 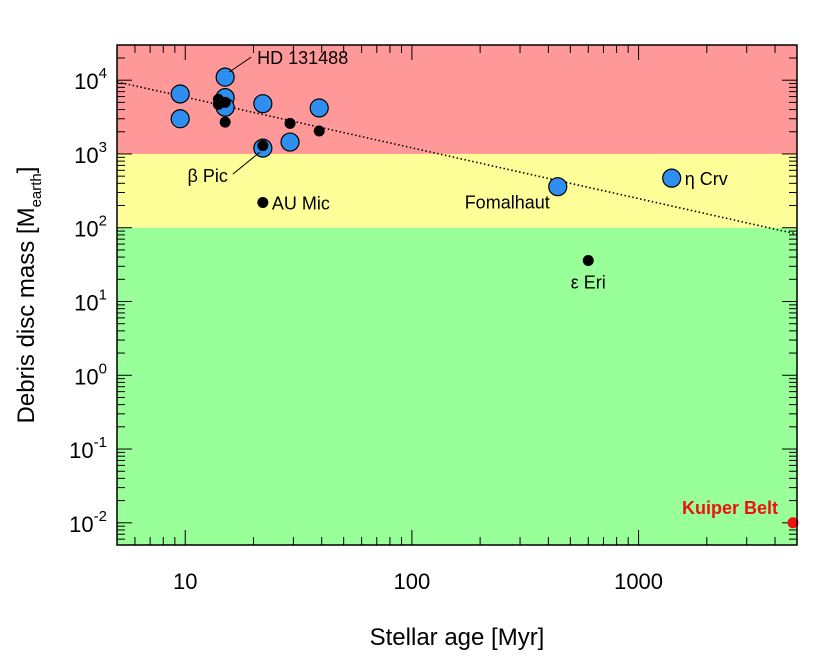 I want to click on x-tick-label: 1000, so click(x=638, y=581).